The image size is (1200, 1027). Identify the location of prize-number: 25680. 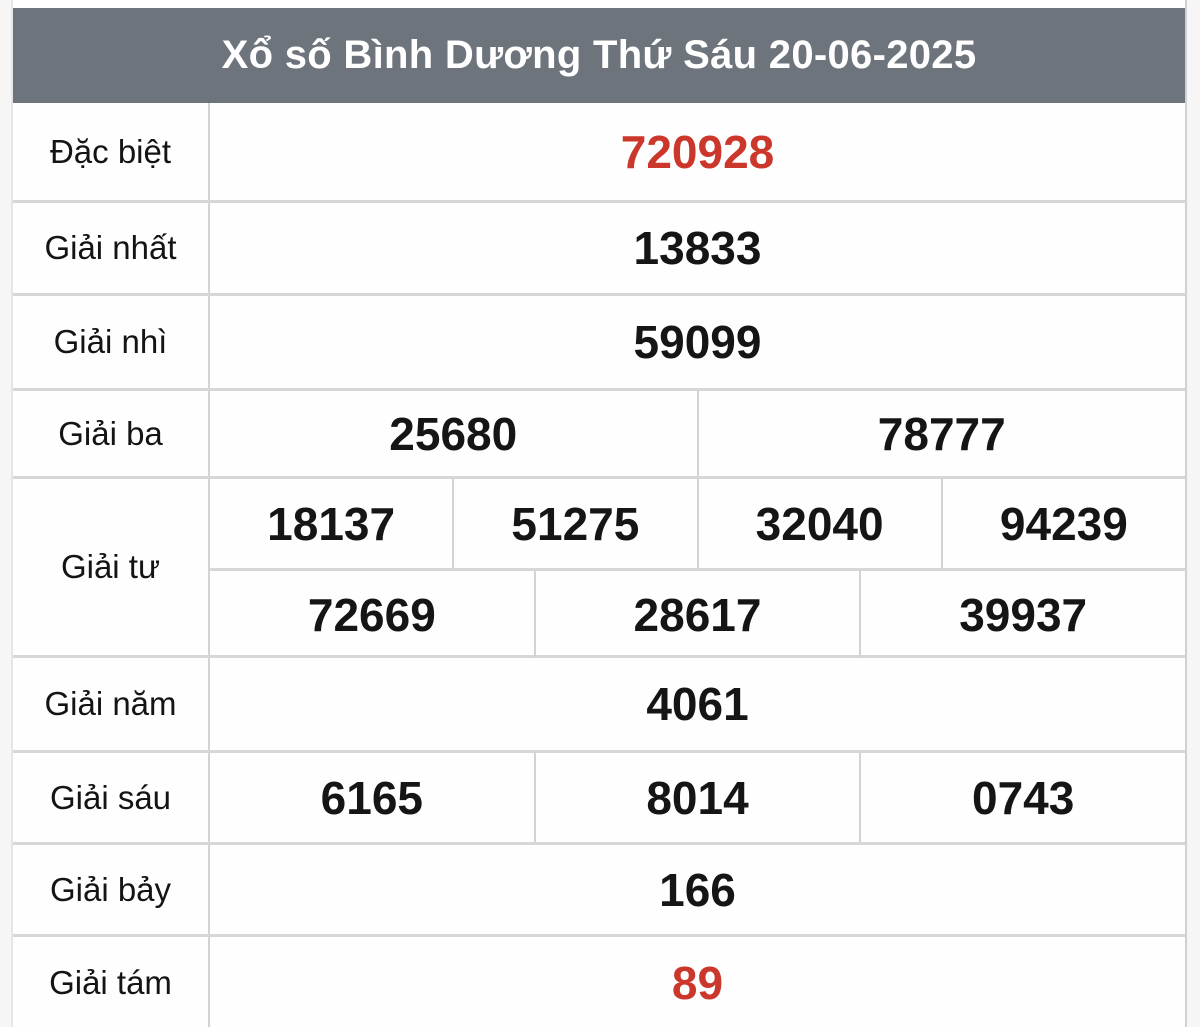
(453, 433).